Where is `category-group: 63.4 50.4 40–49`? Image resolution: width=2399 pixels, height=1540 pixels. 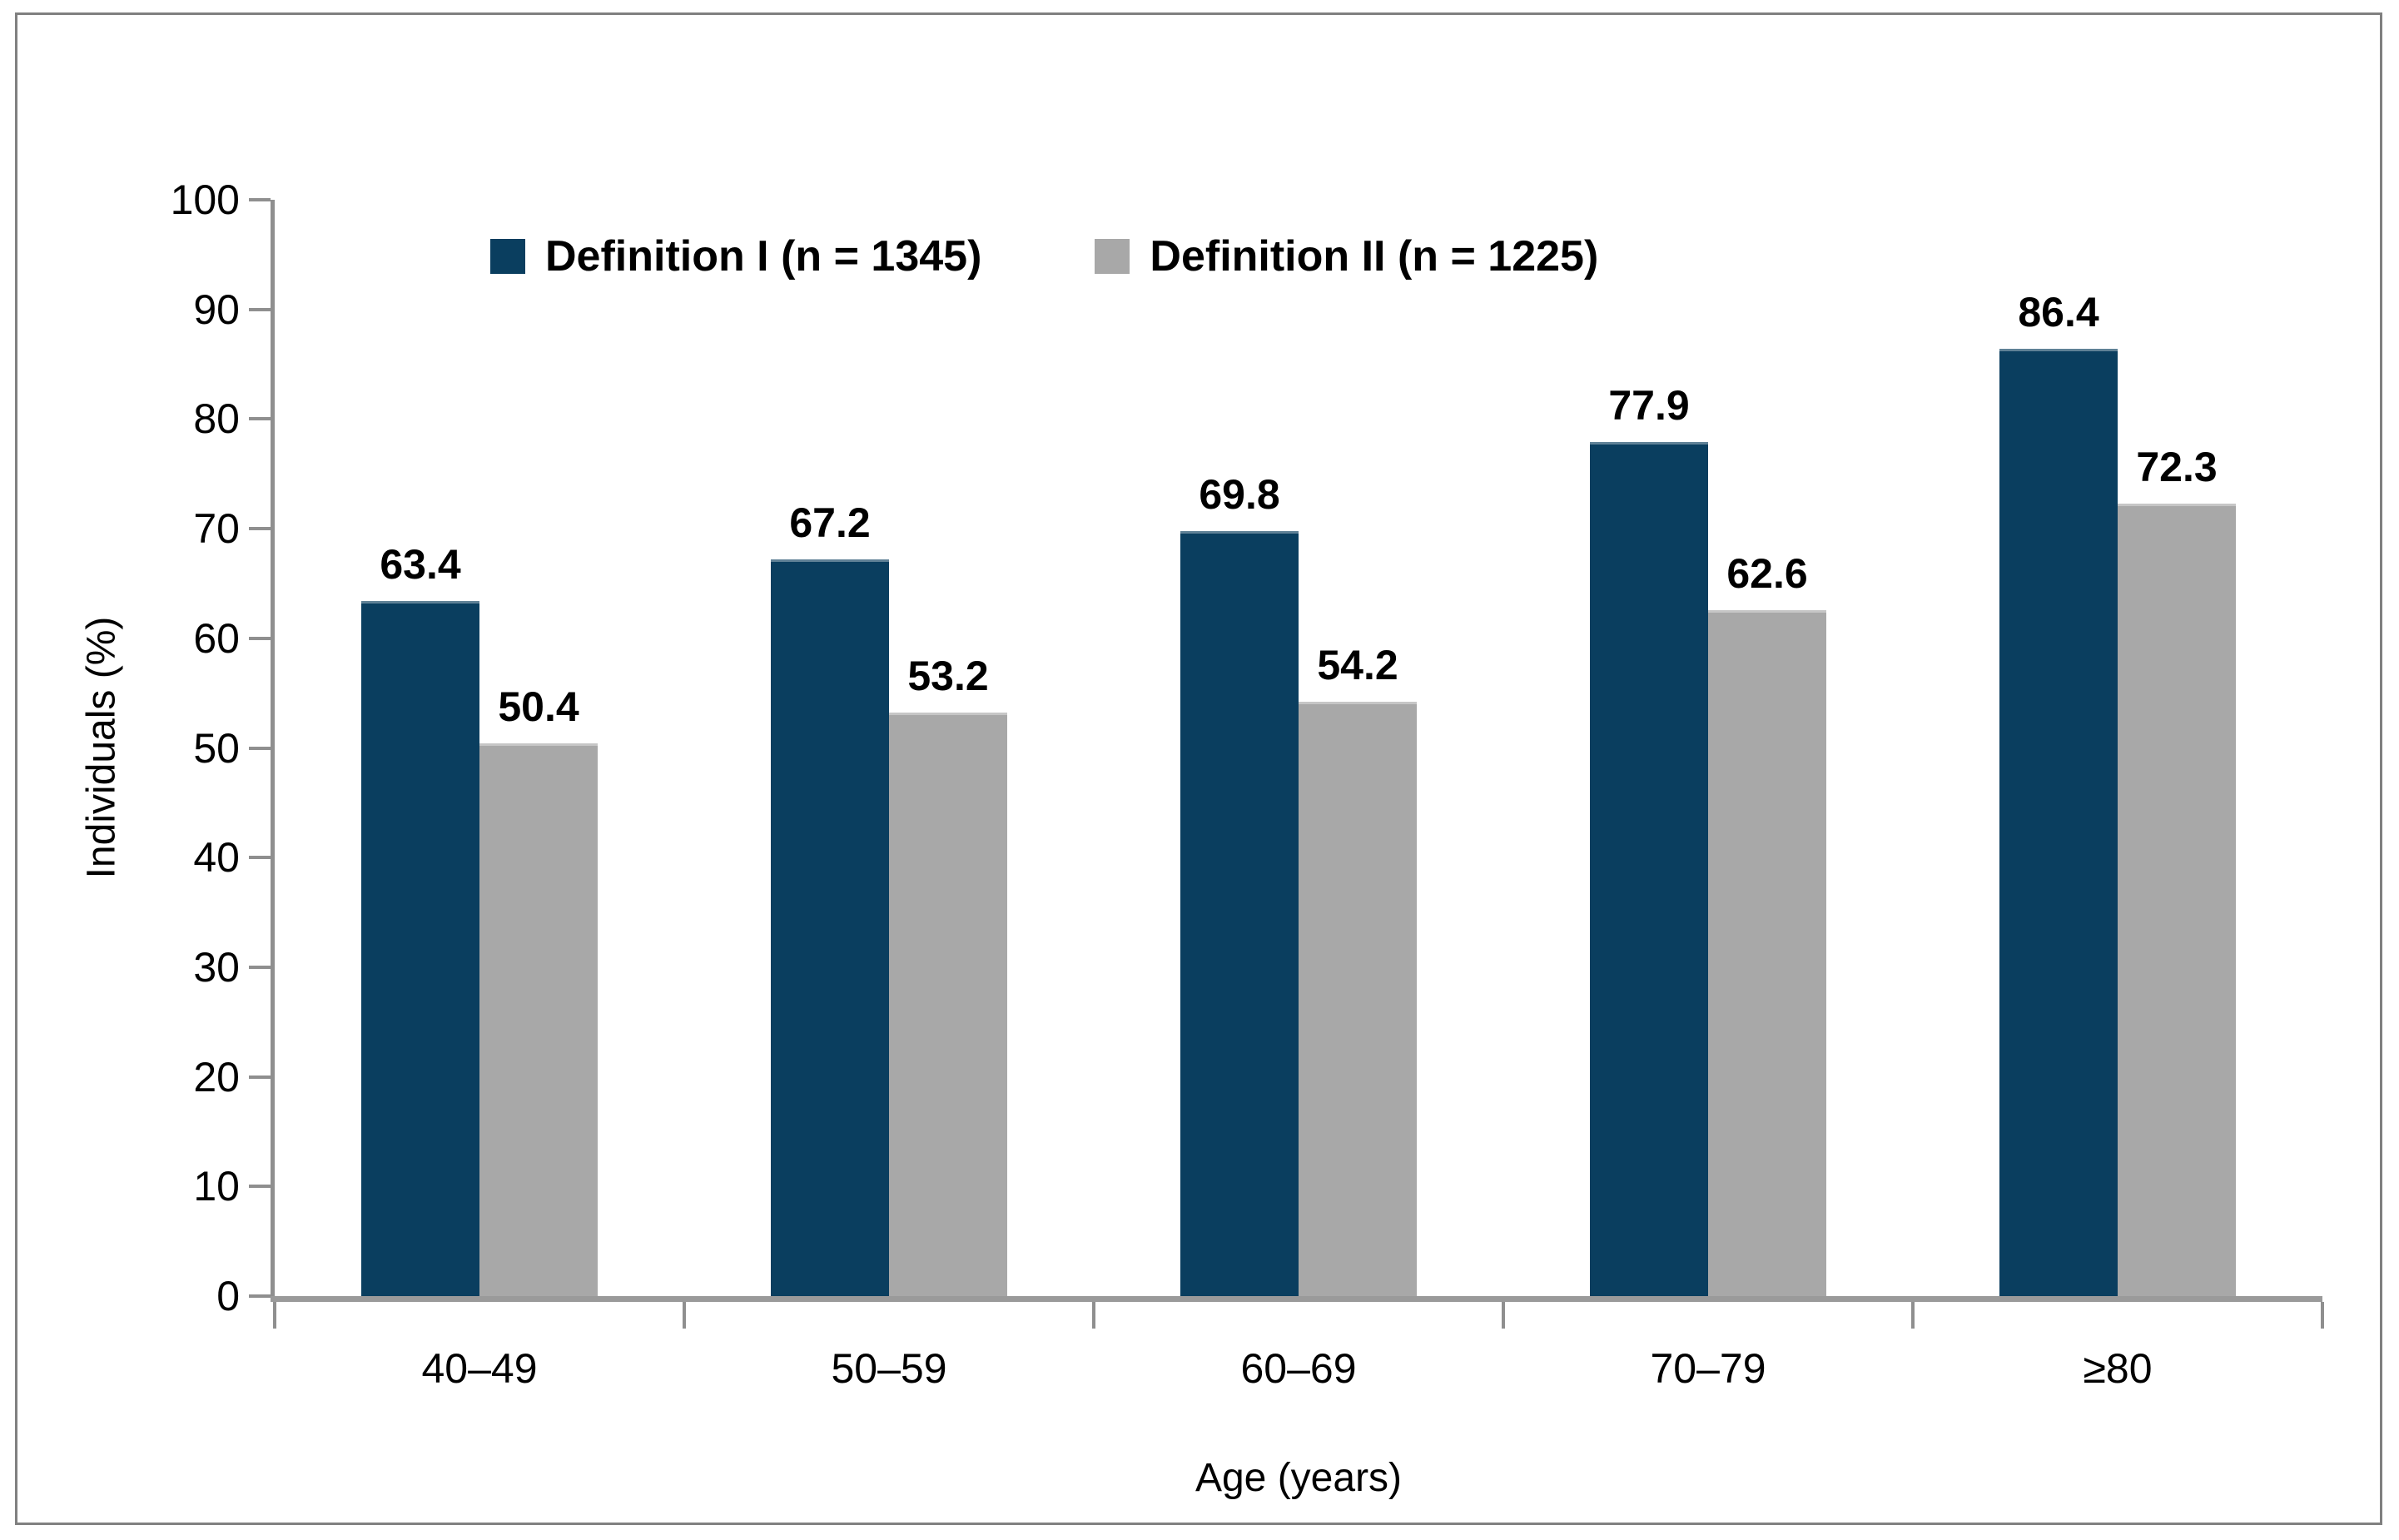
category-group: 63.4 50.4 40–49 is located at coordinates (479, 795).